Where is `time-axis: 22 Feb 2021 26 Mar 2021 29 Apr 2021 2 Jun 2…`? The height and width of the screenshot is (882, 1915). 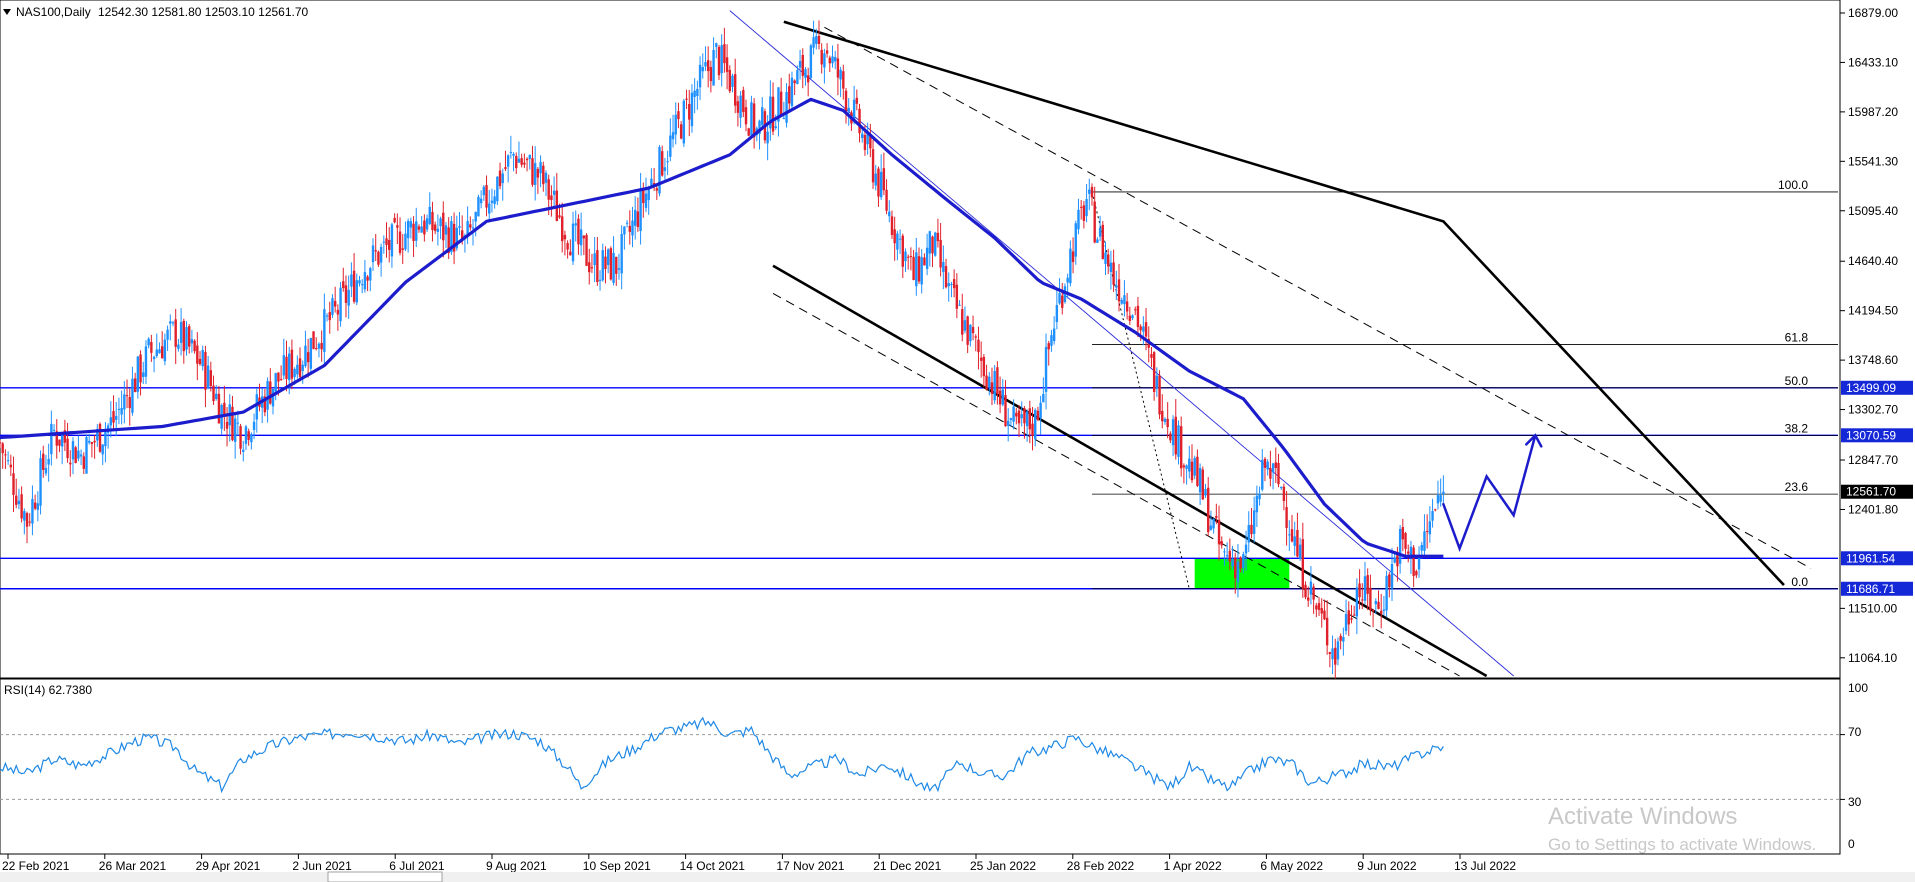
time-axis: 22 Feb 2021 26 Mar 2021 29 Apr 2021 2 Jun 2… is located at coordinates (920, 863).